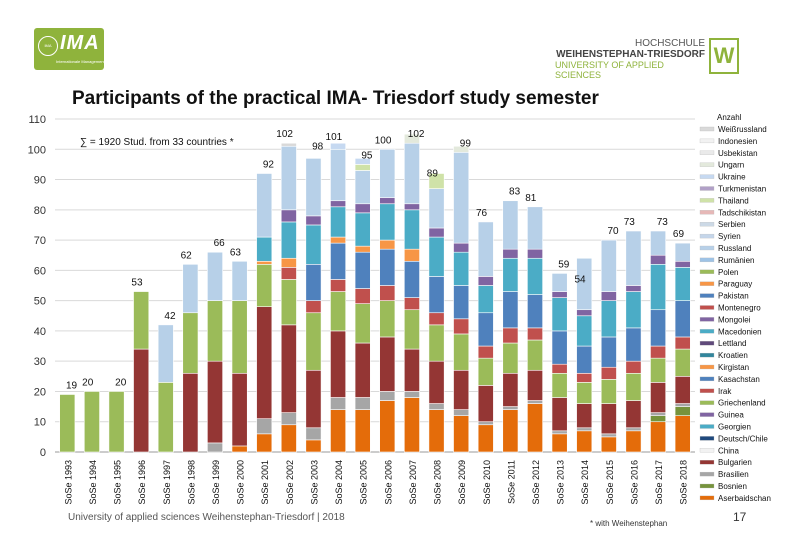  Describe the element at coordinates (531, 198) in the screenshot. I see `total-label: 81` at that location.